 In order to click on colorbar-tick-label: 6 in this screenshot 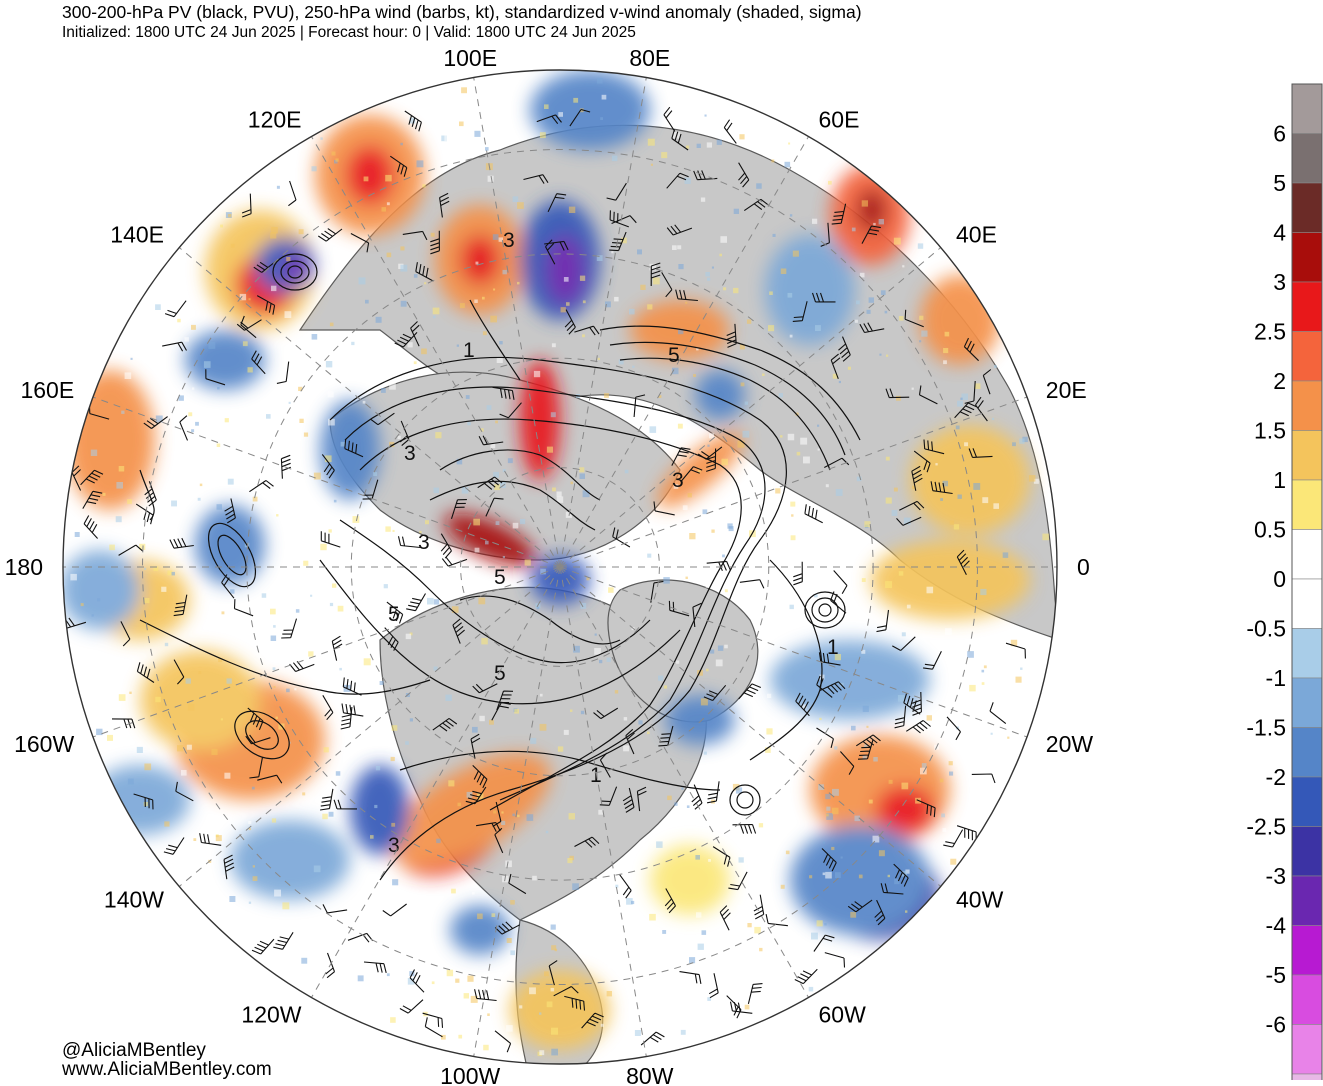, I will do `click(1279, 134)`.